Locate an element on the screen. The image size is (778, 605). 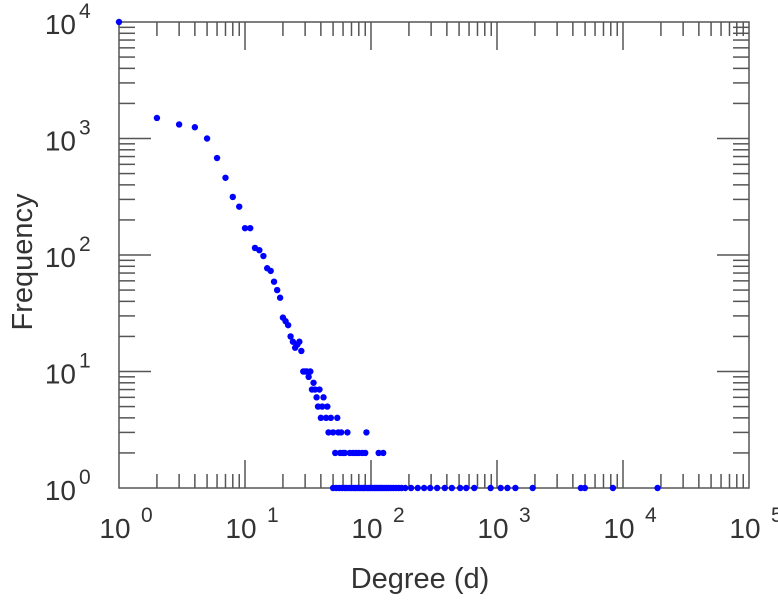
y-tick-exponent: 3 is located at coordinates (85, 128).